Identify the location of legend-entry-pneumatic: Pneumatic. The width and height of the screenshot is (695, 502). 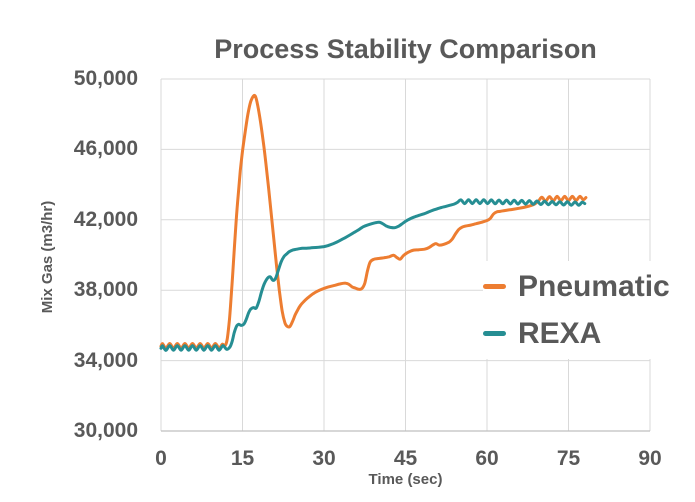
(589, 286).